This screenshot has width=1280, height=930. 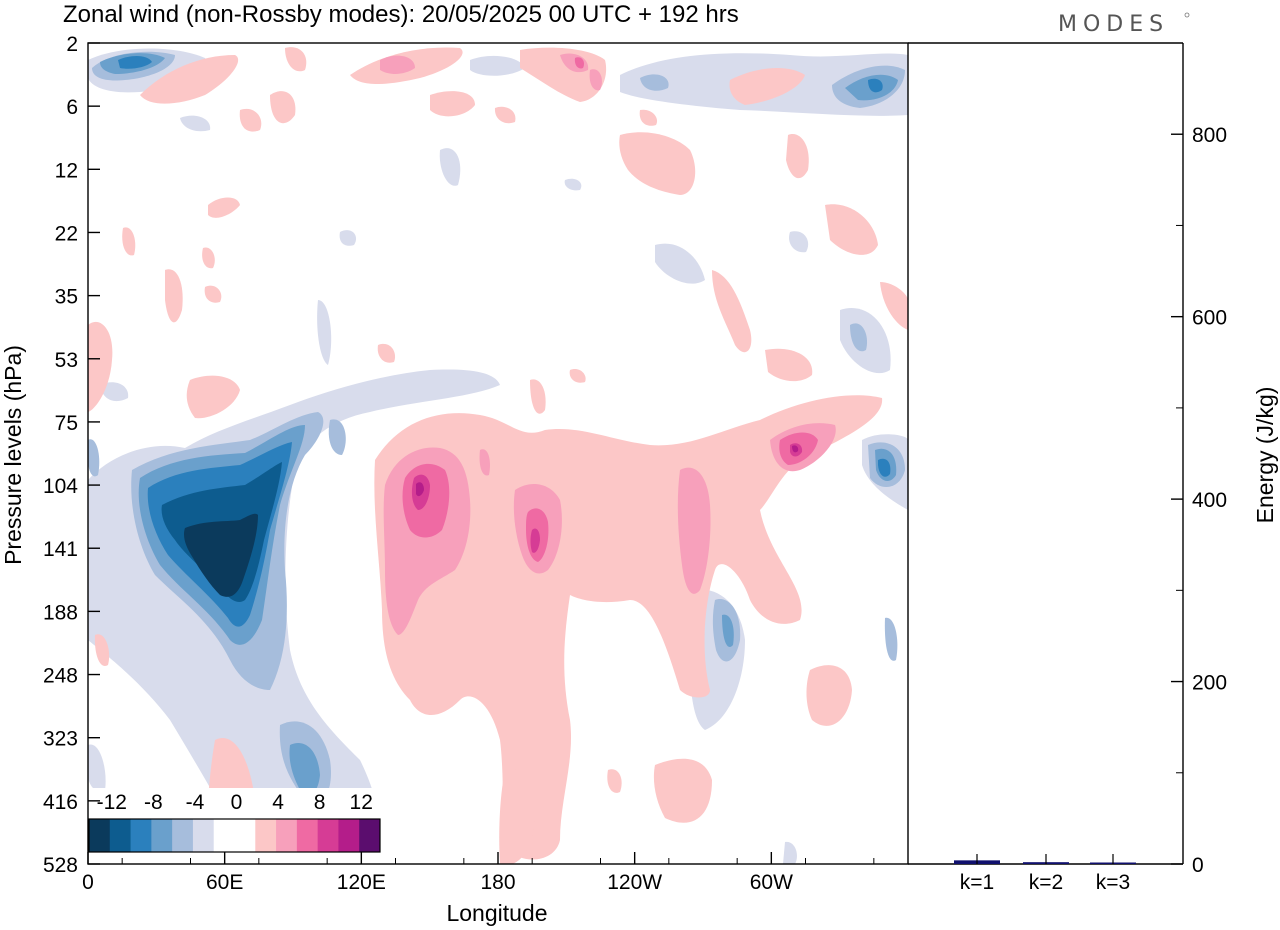 I want to click on pos-region-35-edge, so click(x=894, y=306).